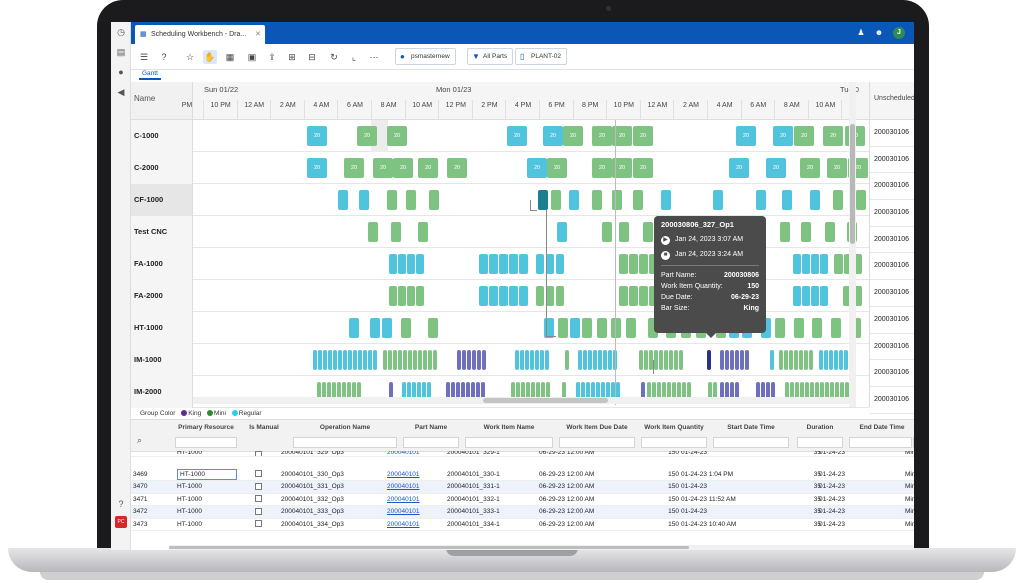  Describe the element at coordinates (500, 200) in the screenshot. I see `gantt-row: CF-1000` at that location.